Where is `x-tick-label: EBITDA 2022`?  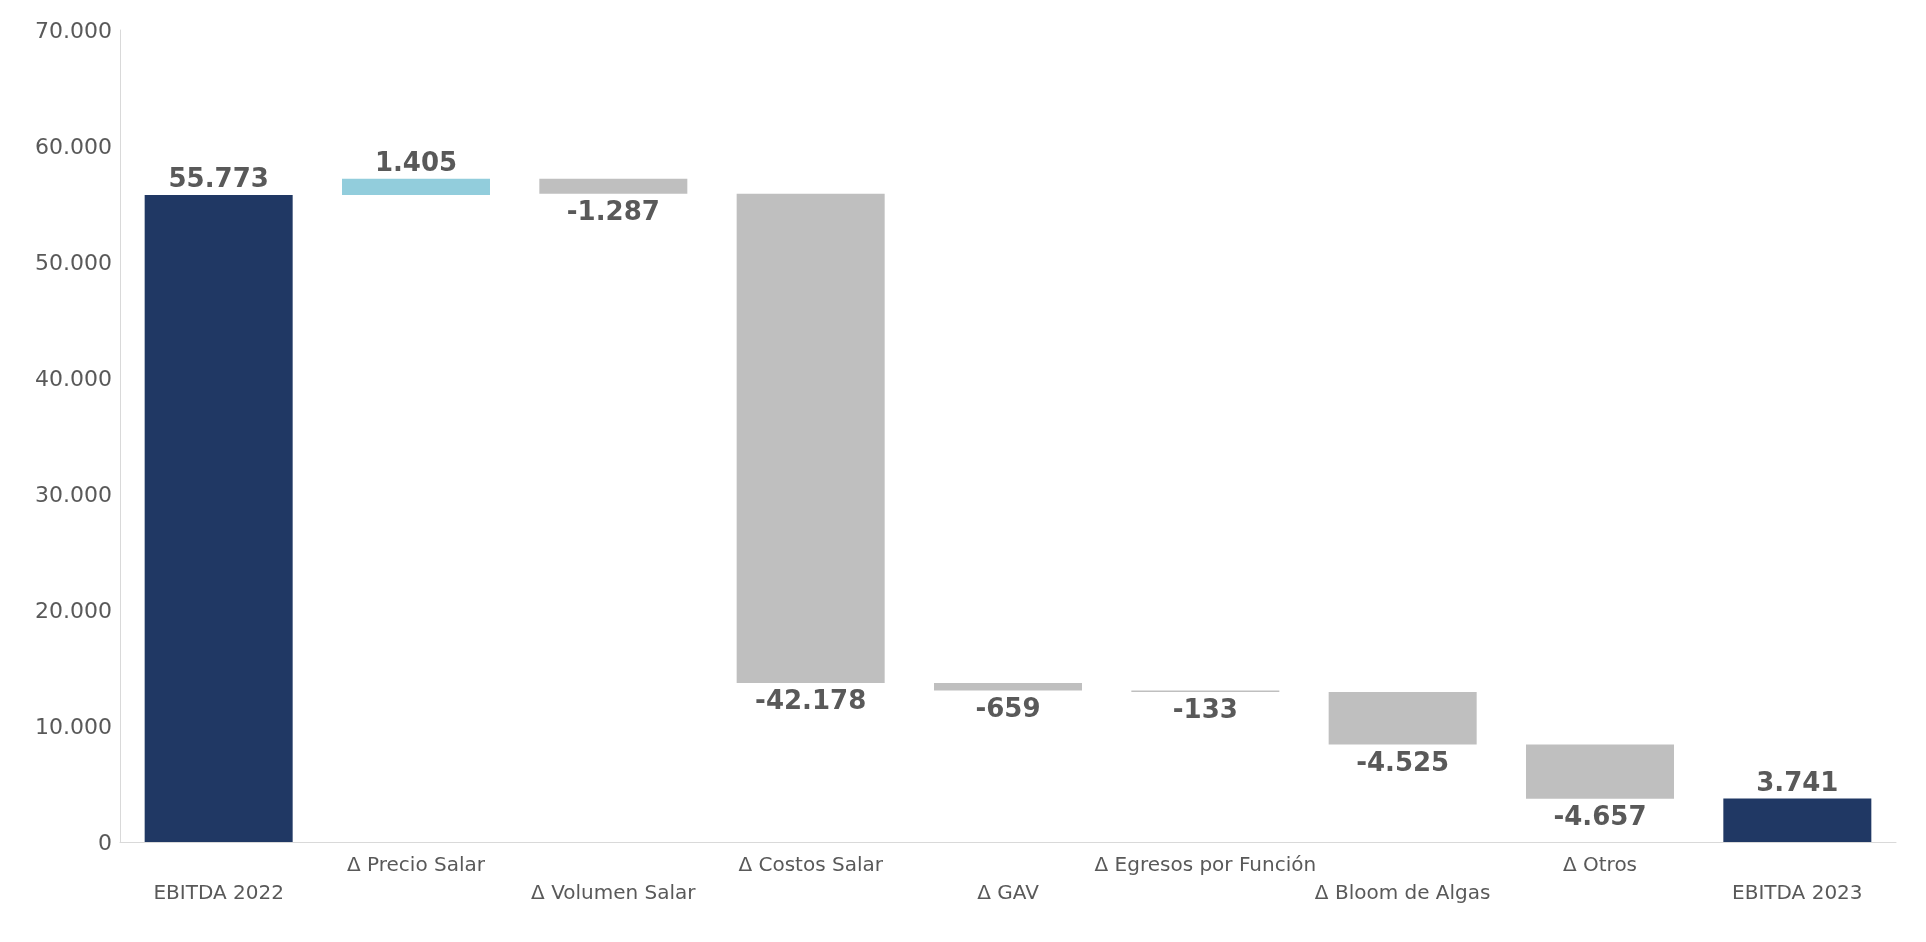
x-tick-label: EBITDA 2022 is located at coordinates (218, 892).